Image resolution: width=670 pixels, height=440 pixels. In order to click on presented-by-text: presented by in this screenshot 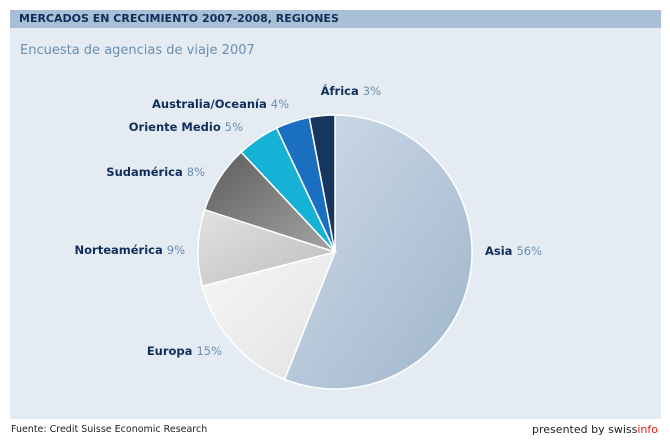, I will do `click(570, 429)`.